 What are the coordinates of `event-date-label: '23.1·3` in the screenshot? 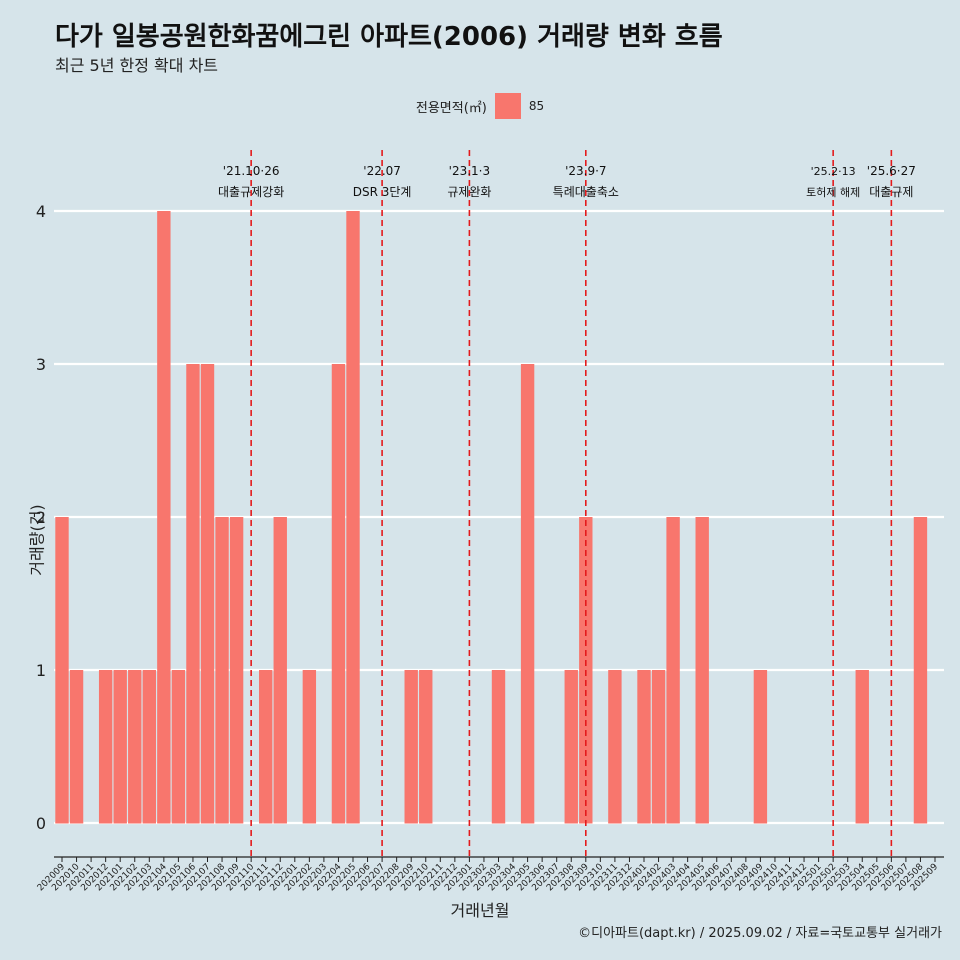 It's located at (469, 171).